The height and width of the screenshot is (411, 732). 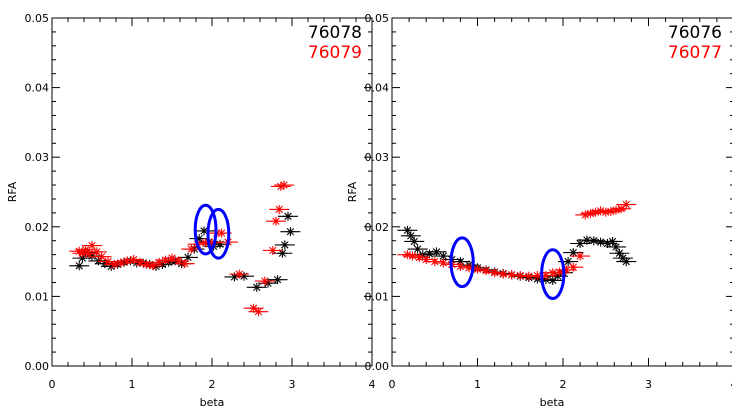 I want to click on legend-entry: 76079, so click(x=335, y=53).